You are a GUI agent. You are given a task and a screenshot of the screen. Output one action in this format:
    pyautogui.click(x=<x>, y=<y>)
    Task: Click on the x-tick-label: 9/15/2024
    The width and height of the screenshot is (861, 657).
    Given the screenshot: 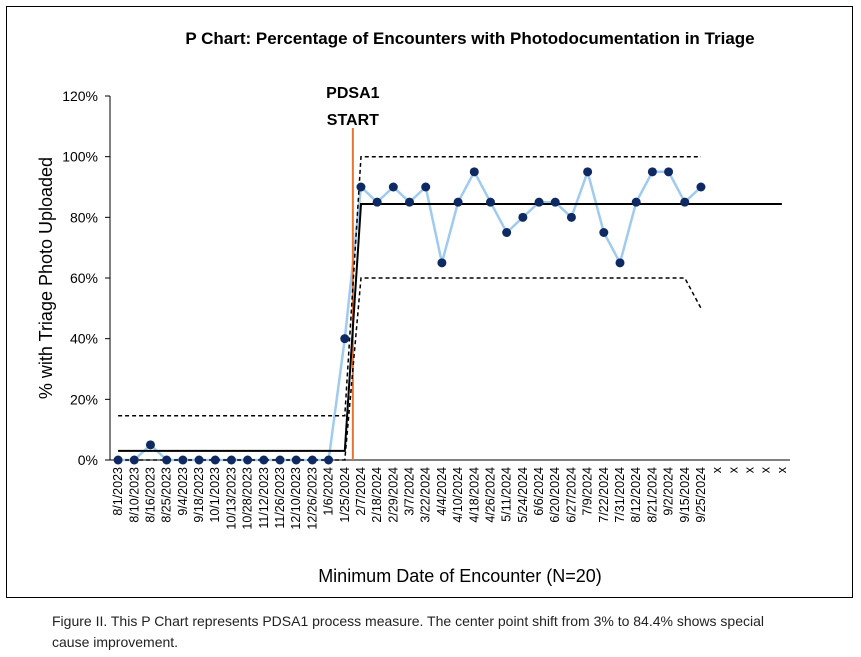 What is the action you would take?
    pyautogui.click(x=685, y=495)
    